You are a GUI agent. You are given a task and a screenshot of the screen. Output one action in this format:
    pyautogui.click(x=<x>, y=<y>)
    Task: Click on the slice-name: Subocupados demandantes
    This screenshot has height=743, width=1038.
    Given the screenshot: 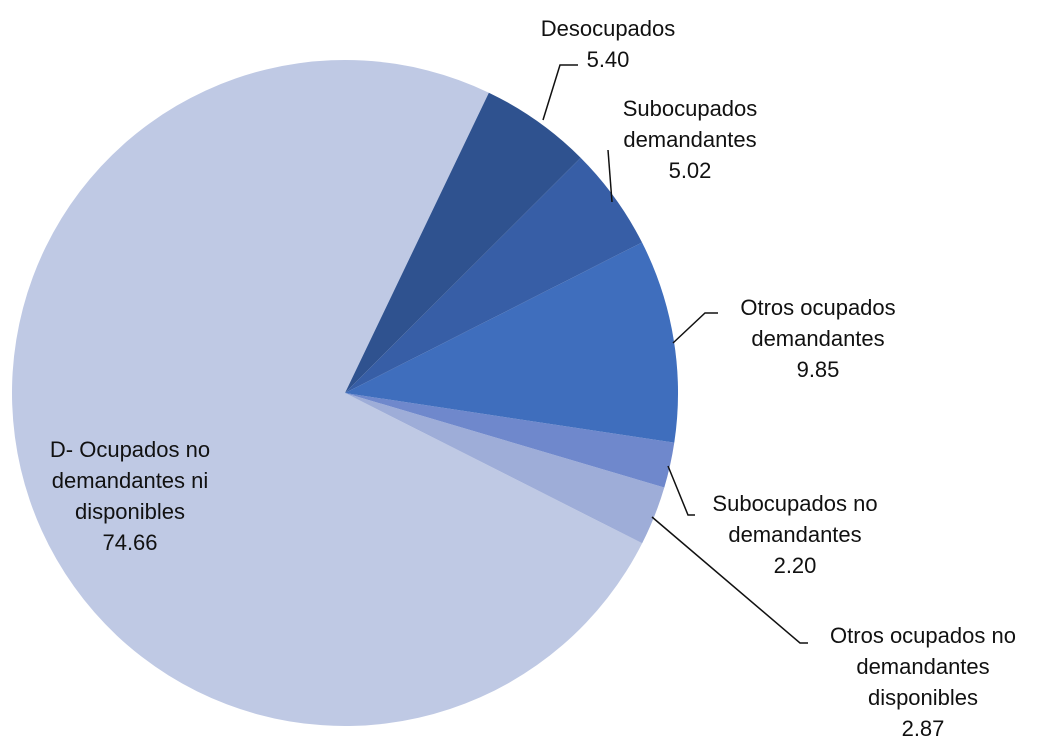 What is the action you would take?
    pyautogui.click(x=690, y=124)
    